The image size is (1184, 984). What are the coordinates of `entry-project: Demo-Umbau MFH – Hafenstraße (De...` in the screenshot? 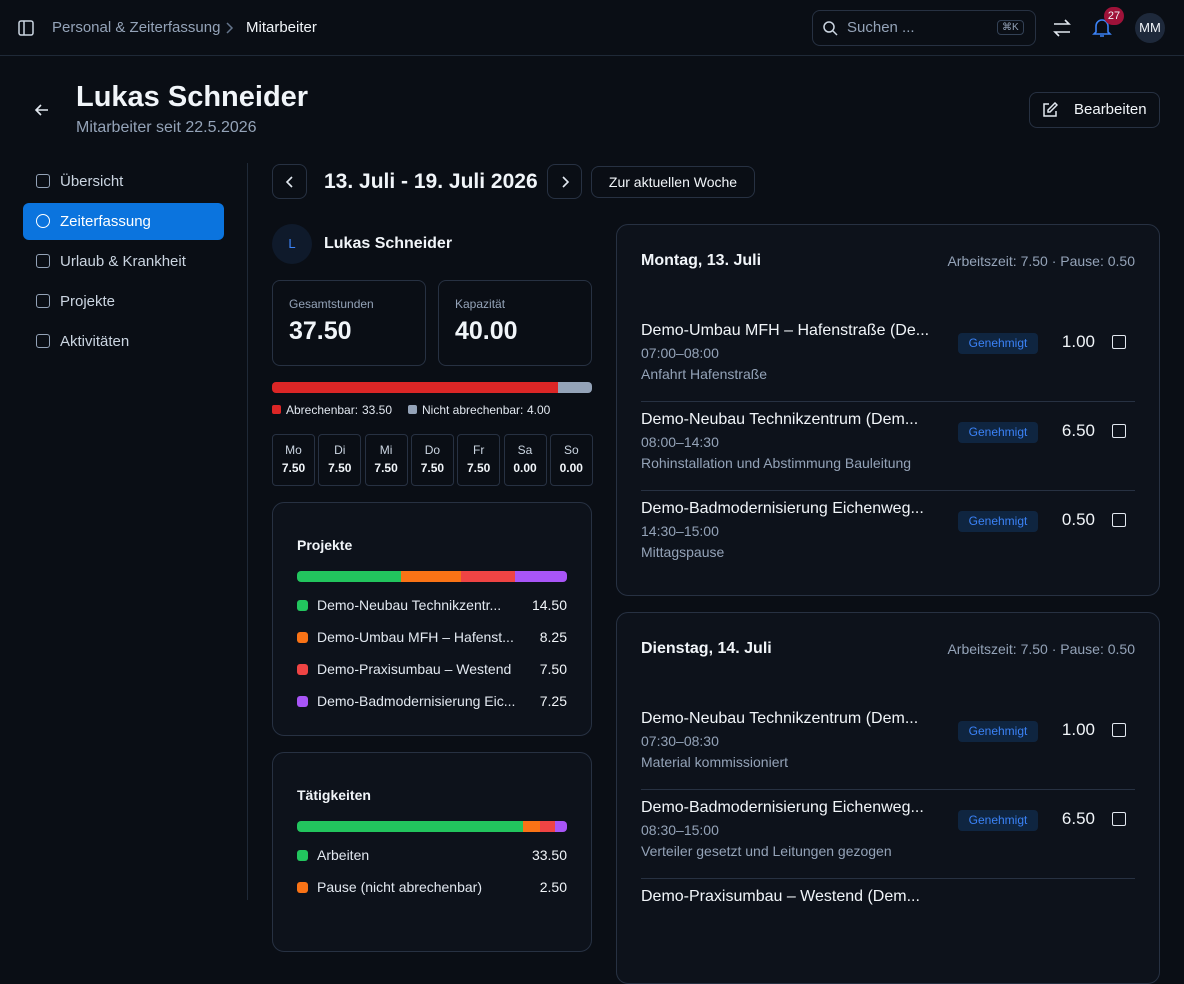 It's located at (785, 330).